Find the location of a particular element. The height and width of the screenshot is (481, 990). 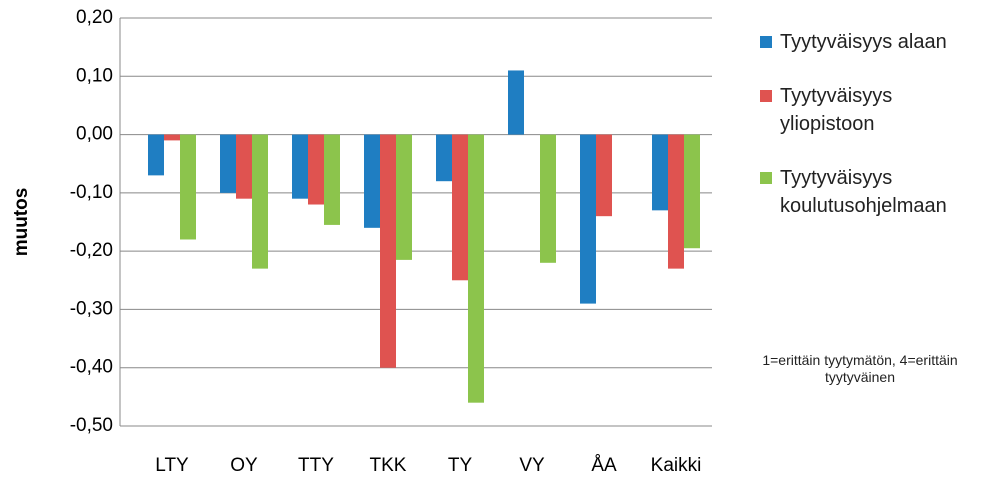

y-tick-label: 0,00 is located at coordinates (94, 134).